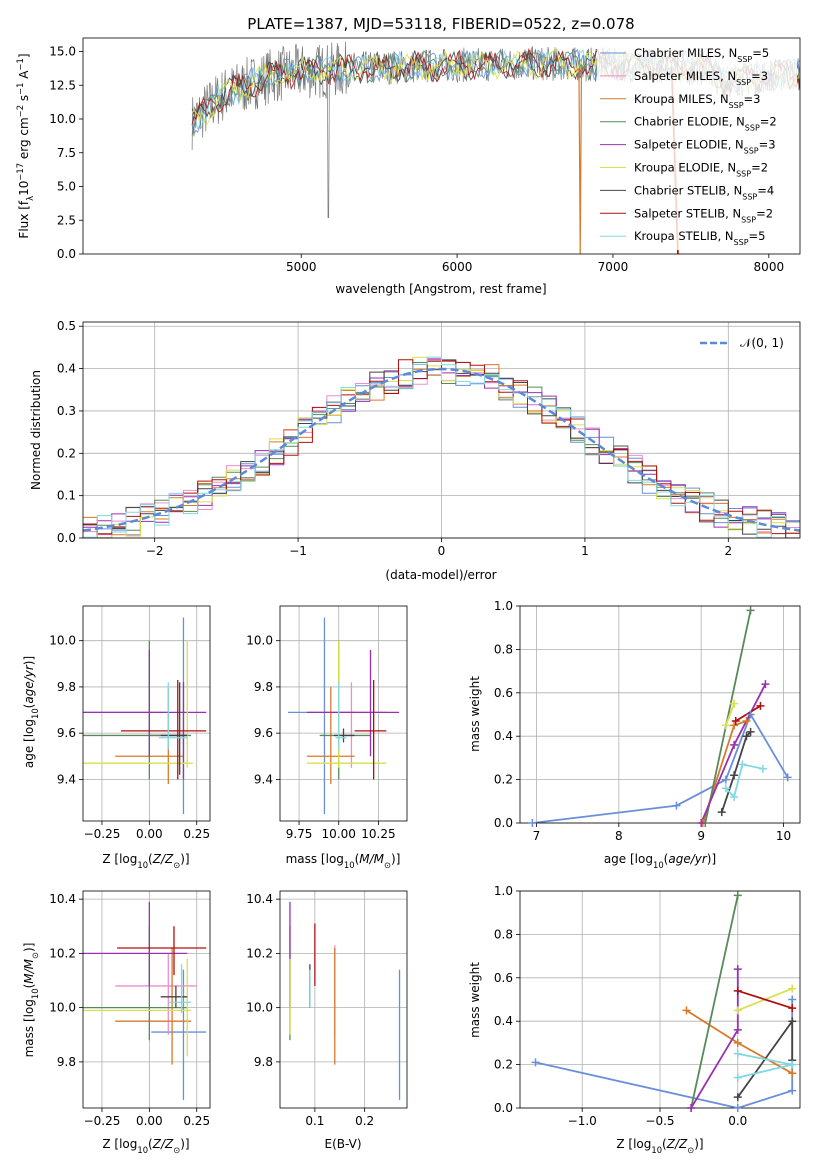 This screenshot has height=1170, width=819. I want to click on y-tick-label: 9.6, so click(263, 733).